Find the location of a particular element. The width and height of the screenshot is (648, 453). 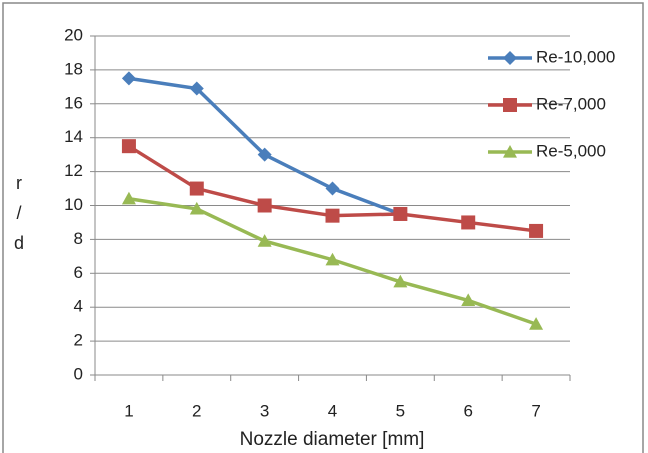

y-tick-label: 0 is located at coordinates (78, 373).